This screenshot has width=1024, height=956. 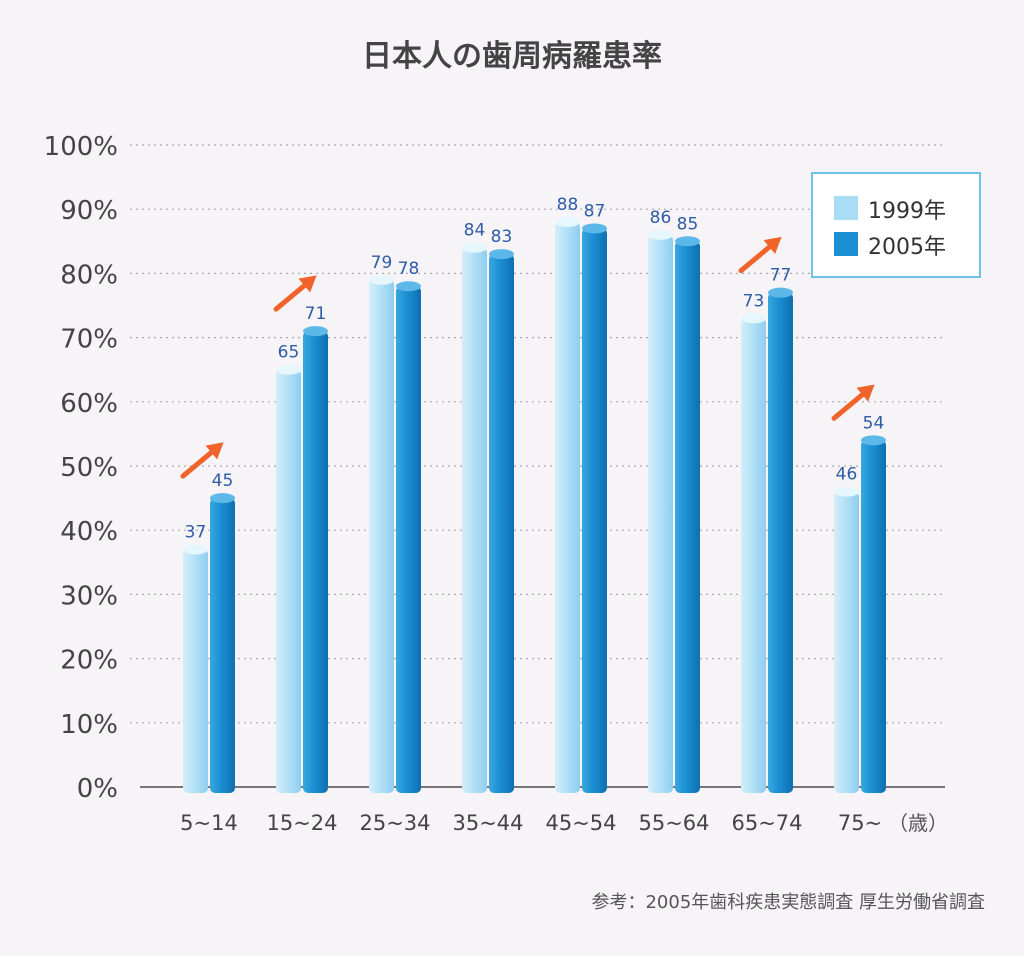 What do you see at coordinates (846, 244) in the screenshot?
I see `legend-swatch-2005` at bounding box center [846, 244].